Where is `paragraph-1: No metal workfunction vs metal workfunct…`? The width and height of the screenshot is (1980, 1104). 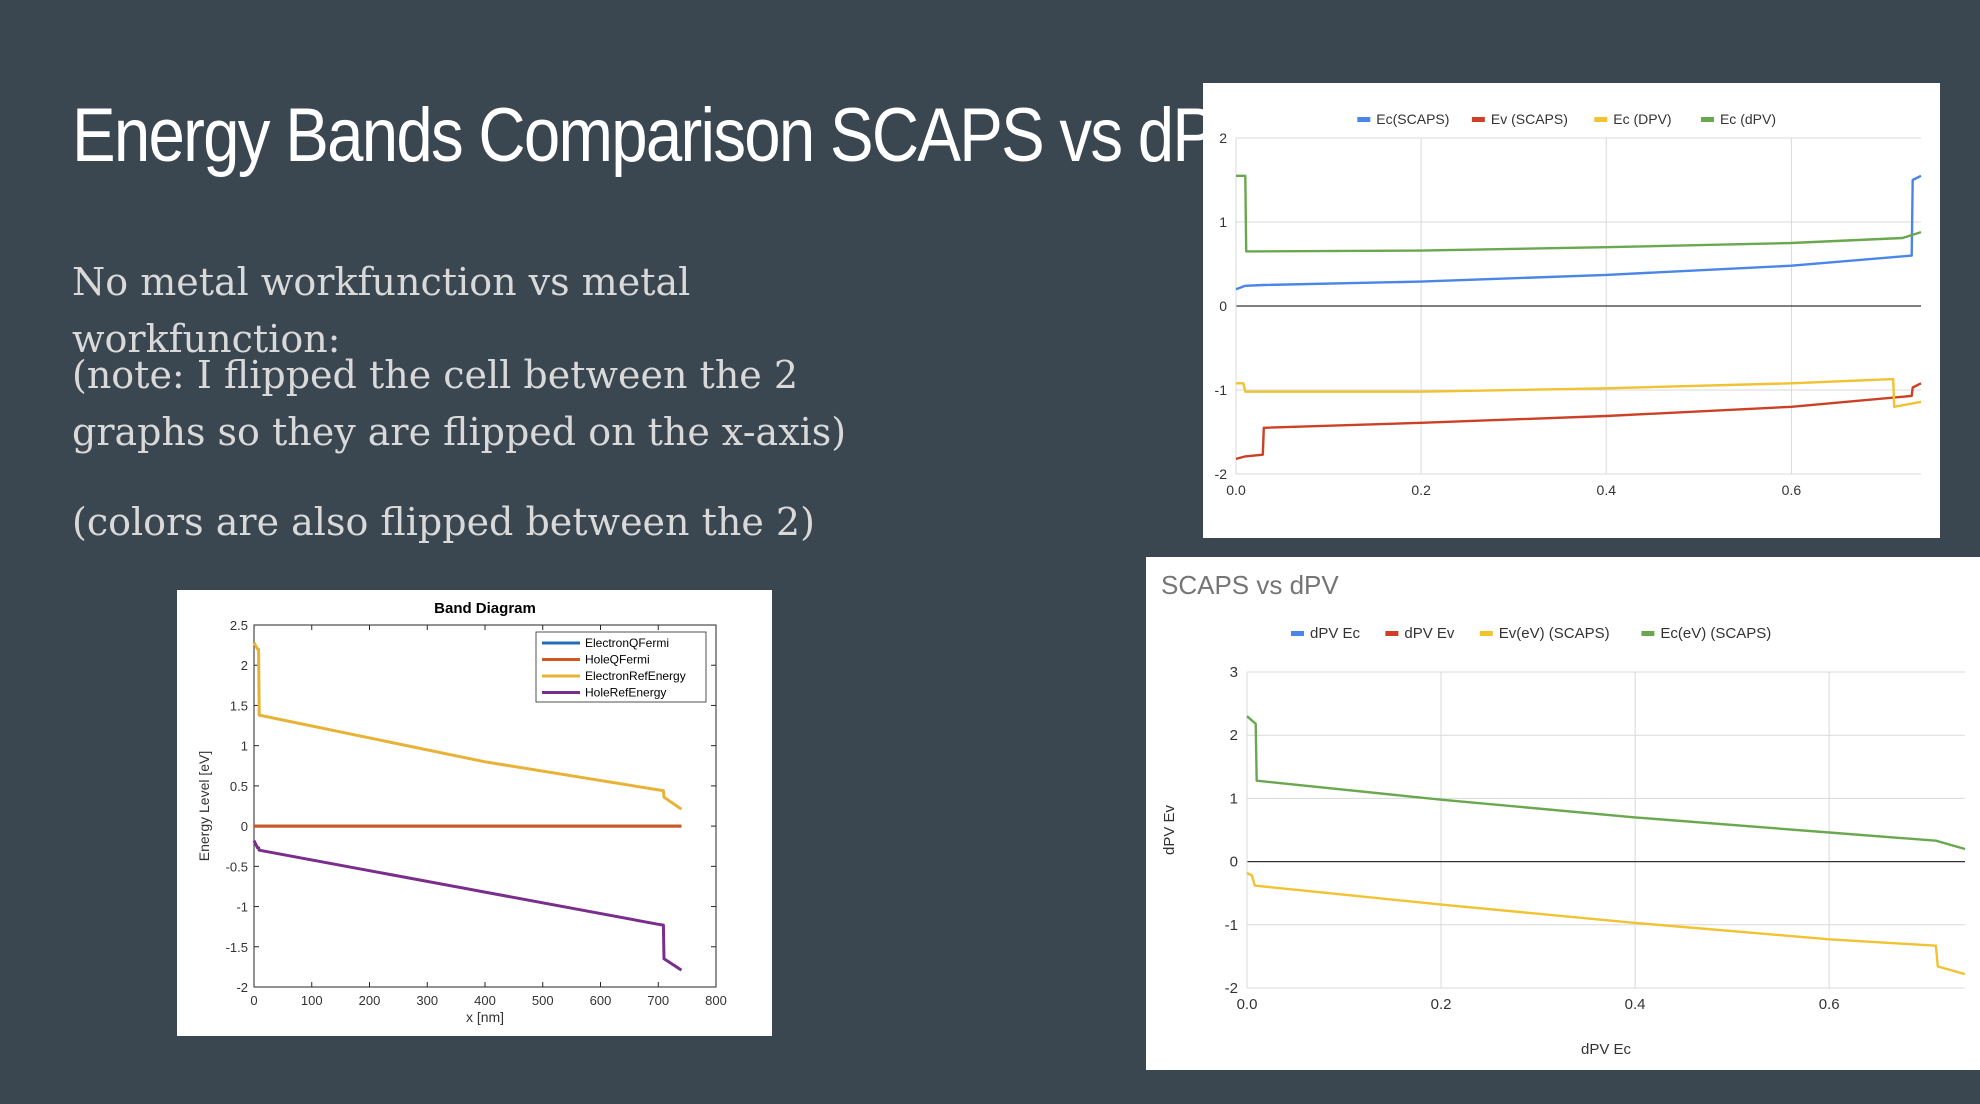
paragraph-1: No metal workfunction vs metal workfunct… is located at coordinates (381, 310).